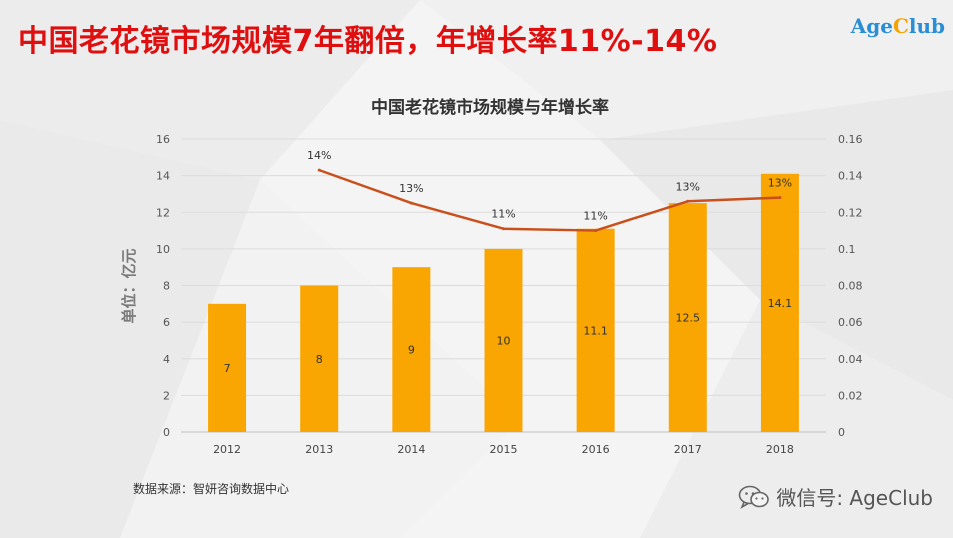 This screenshot has width=953, height=538. I want to click on bar-value-label: 10, so click(504, 340).